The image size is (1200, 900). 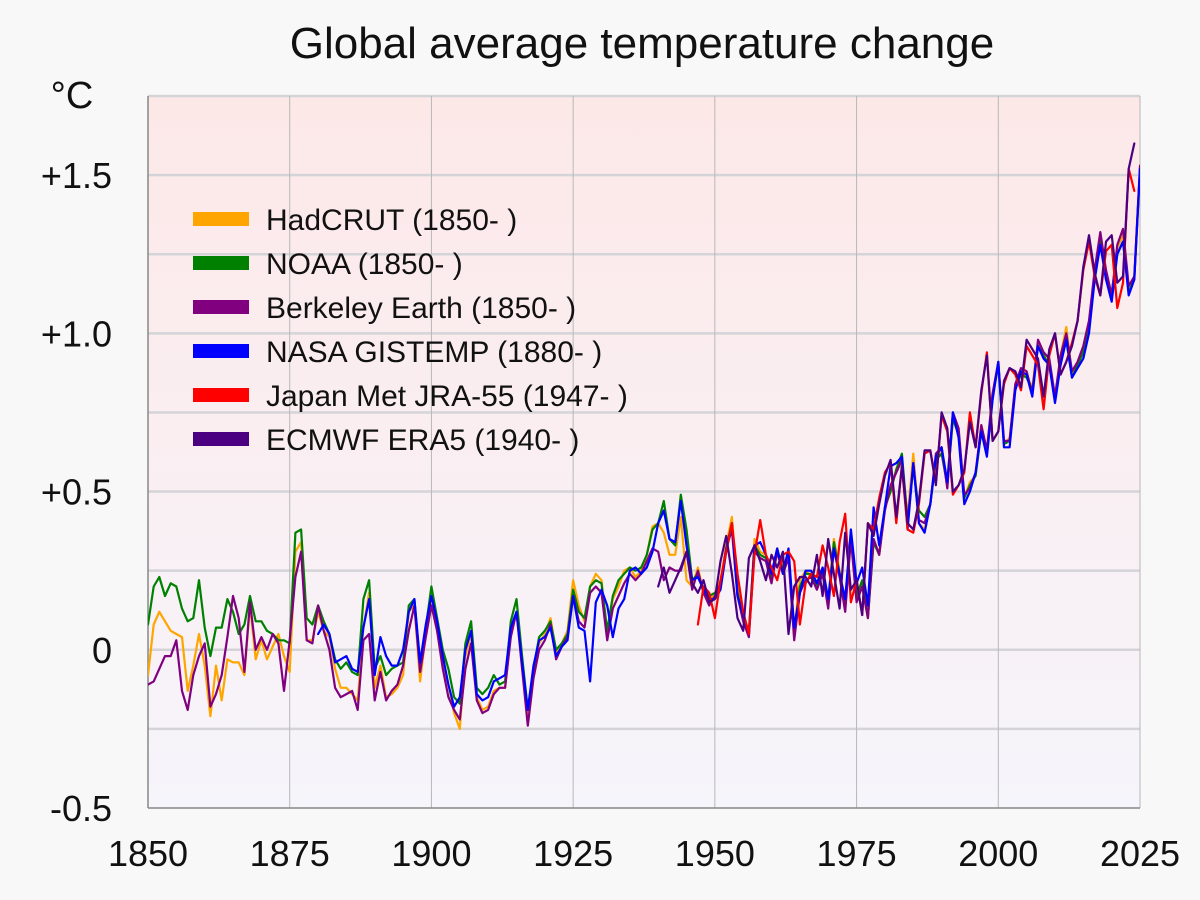 I want to click on x-tick-label: 1950, so click(x=715, y=853).